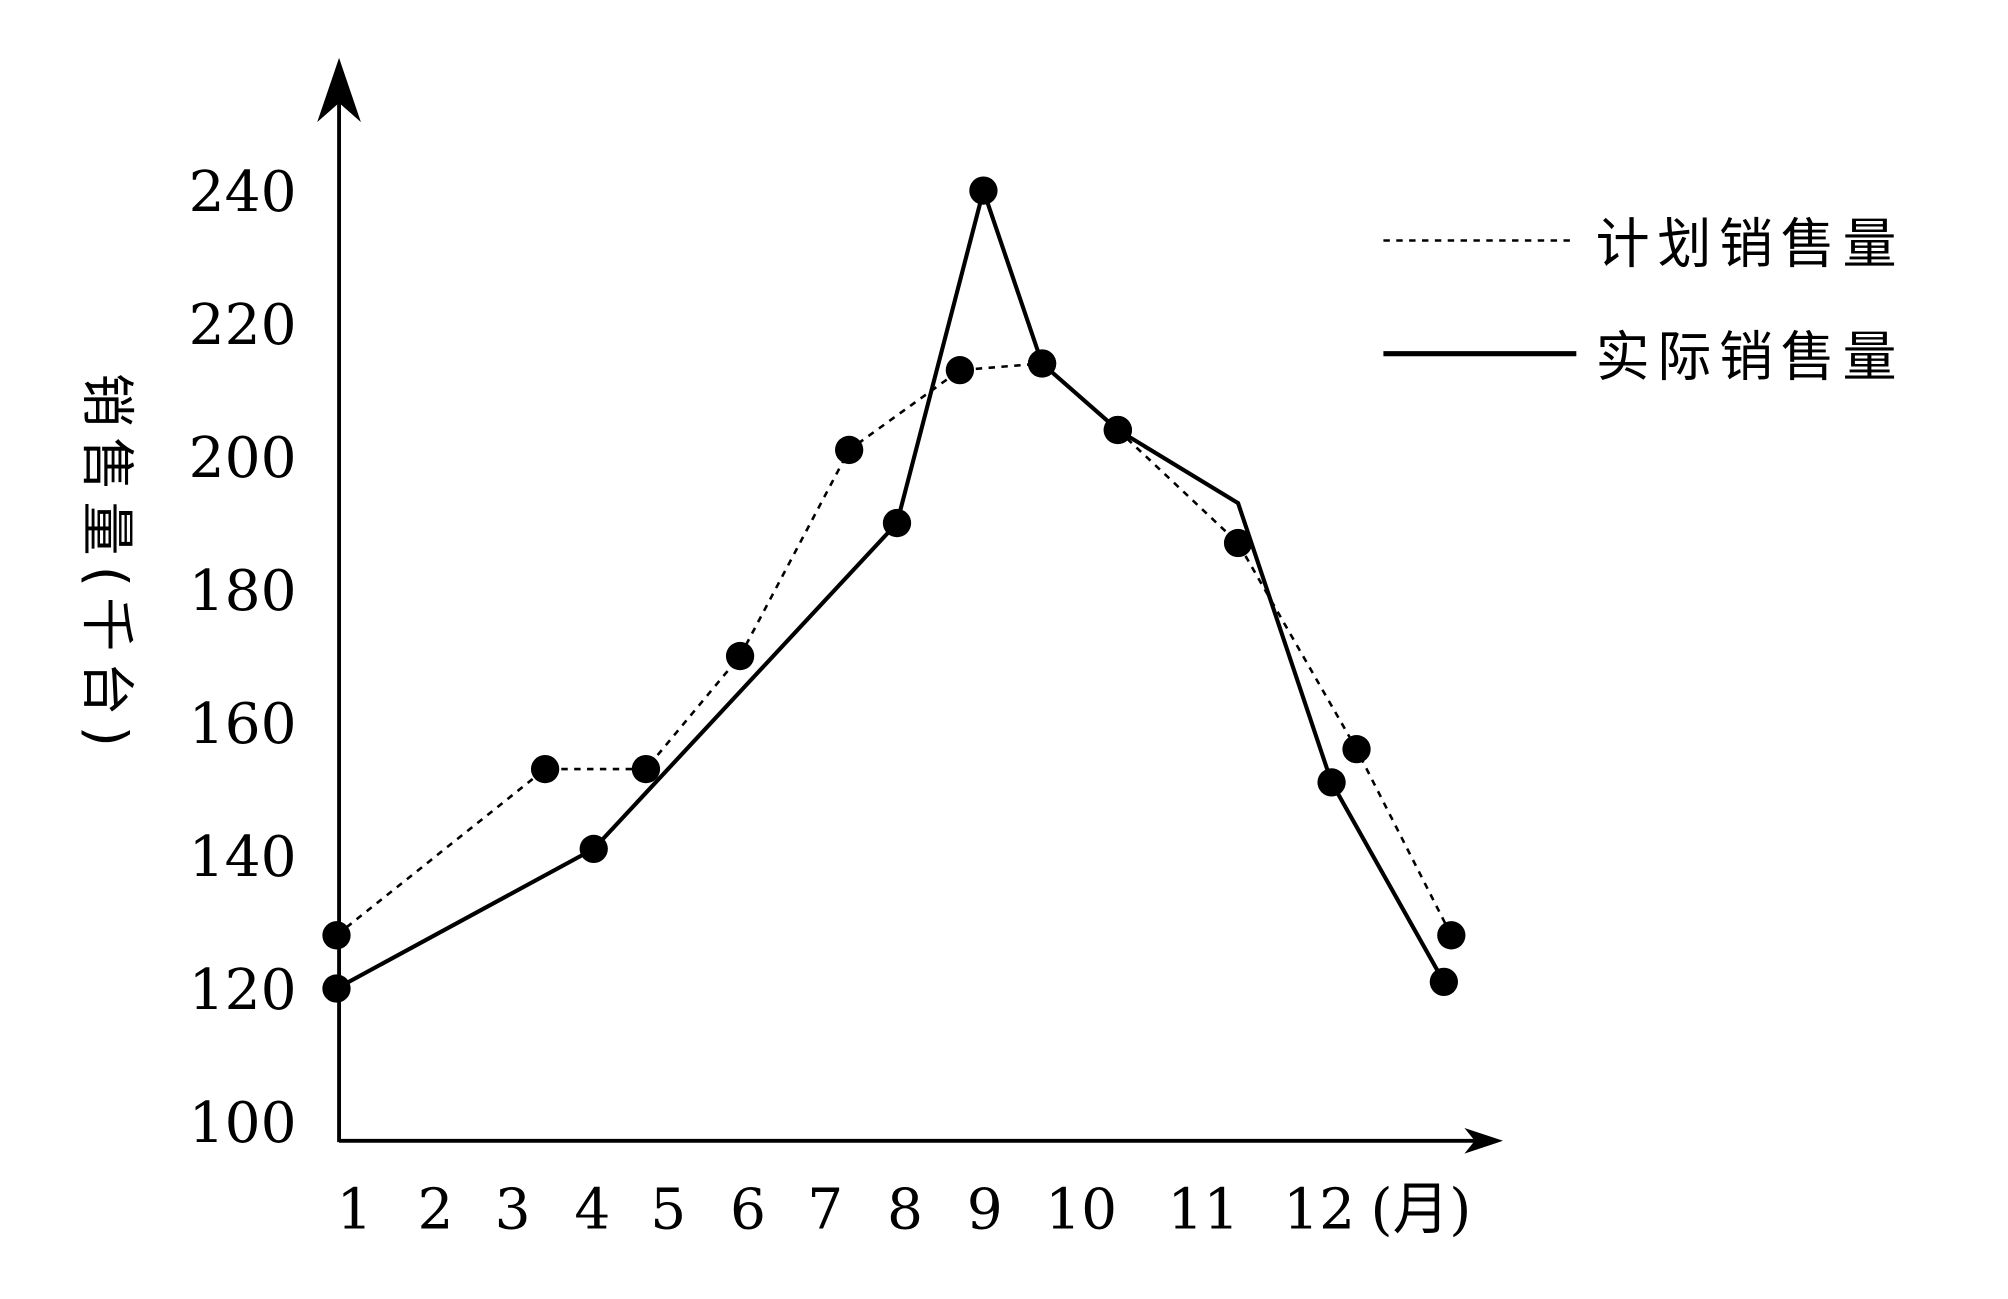 This screenshot has height=1299, width=2008. I want to click on y-tick-label: 240, so click(243, 192).